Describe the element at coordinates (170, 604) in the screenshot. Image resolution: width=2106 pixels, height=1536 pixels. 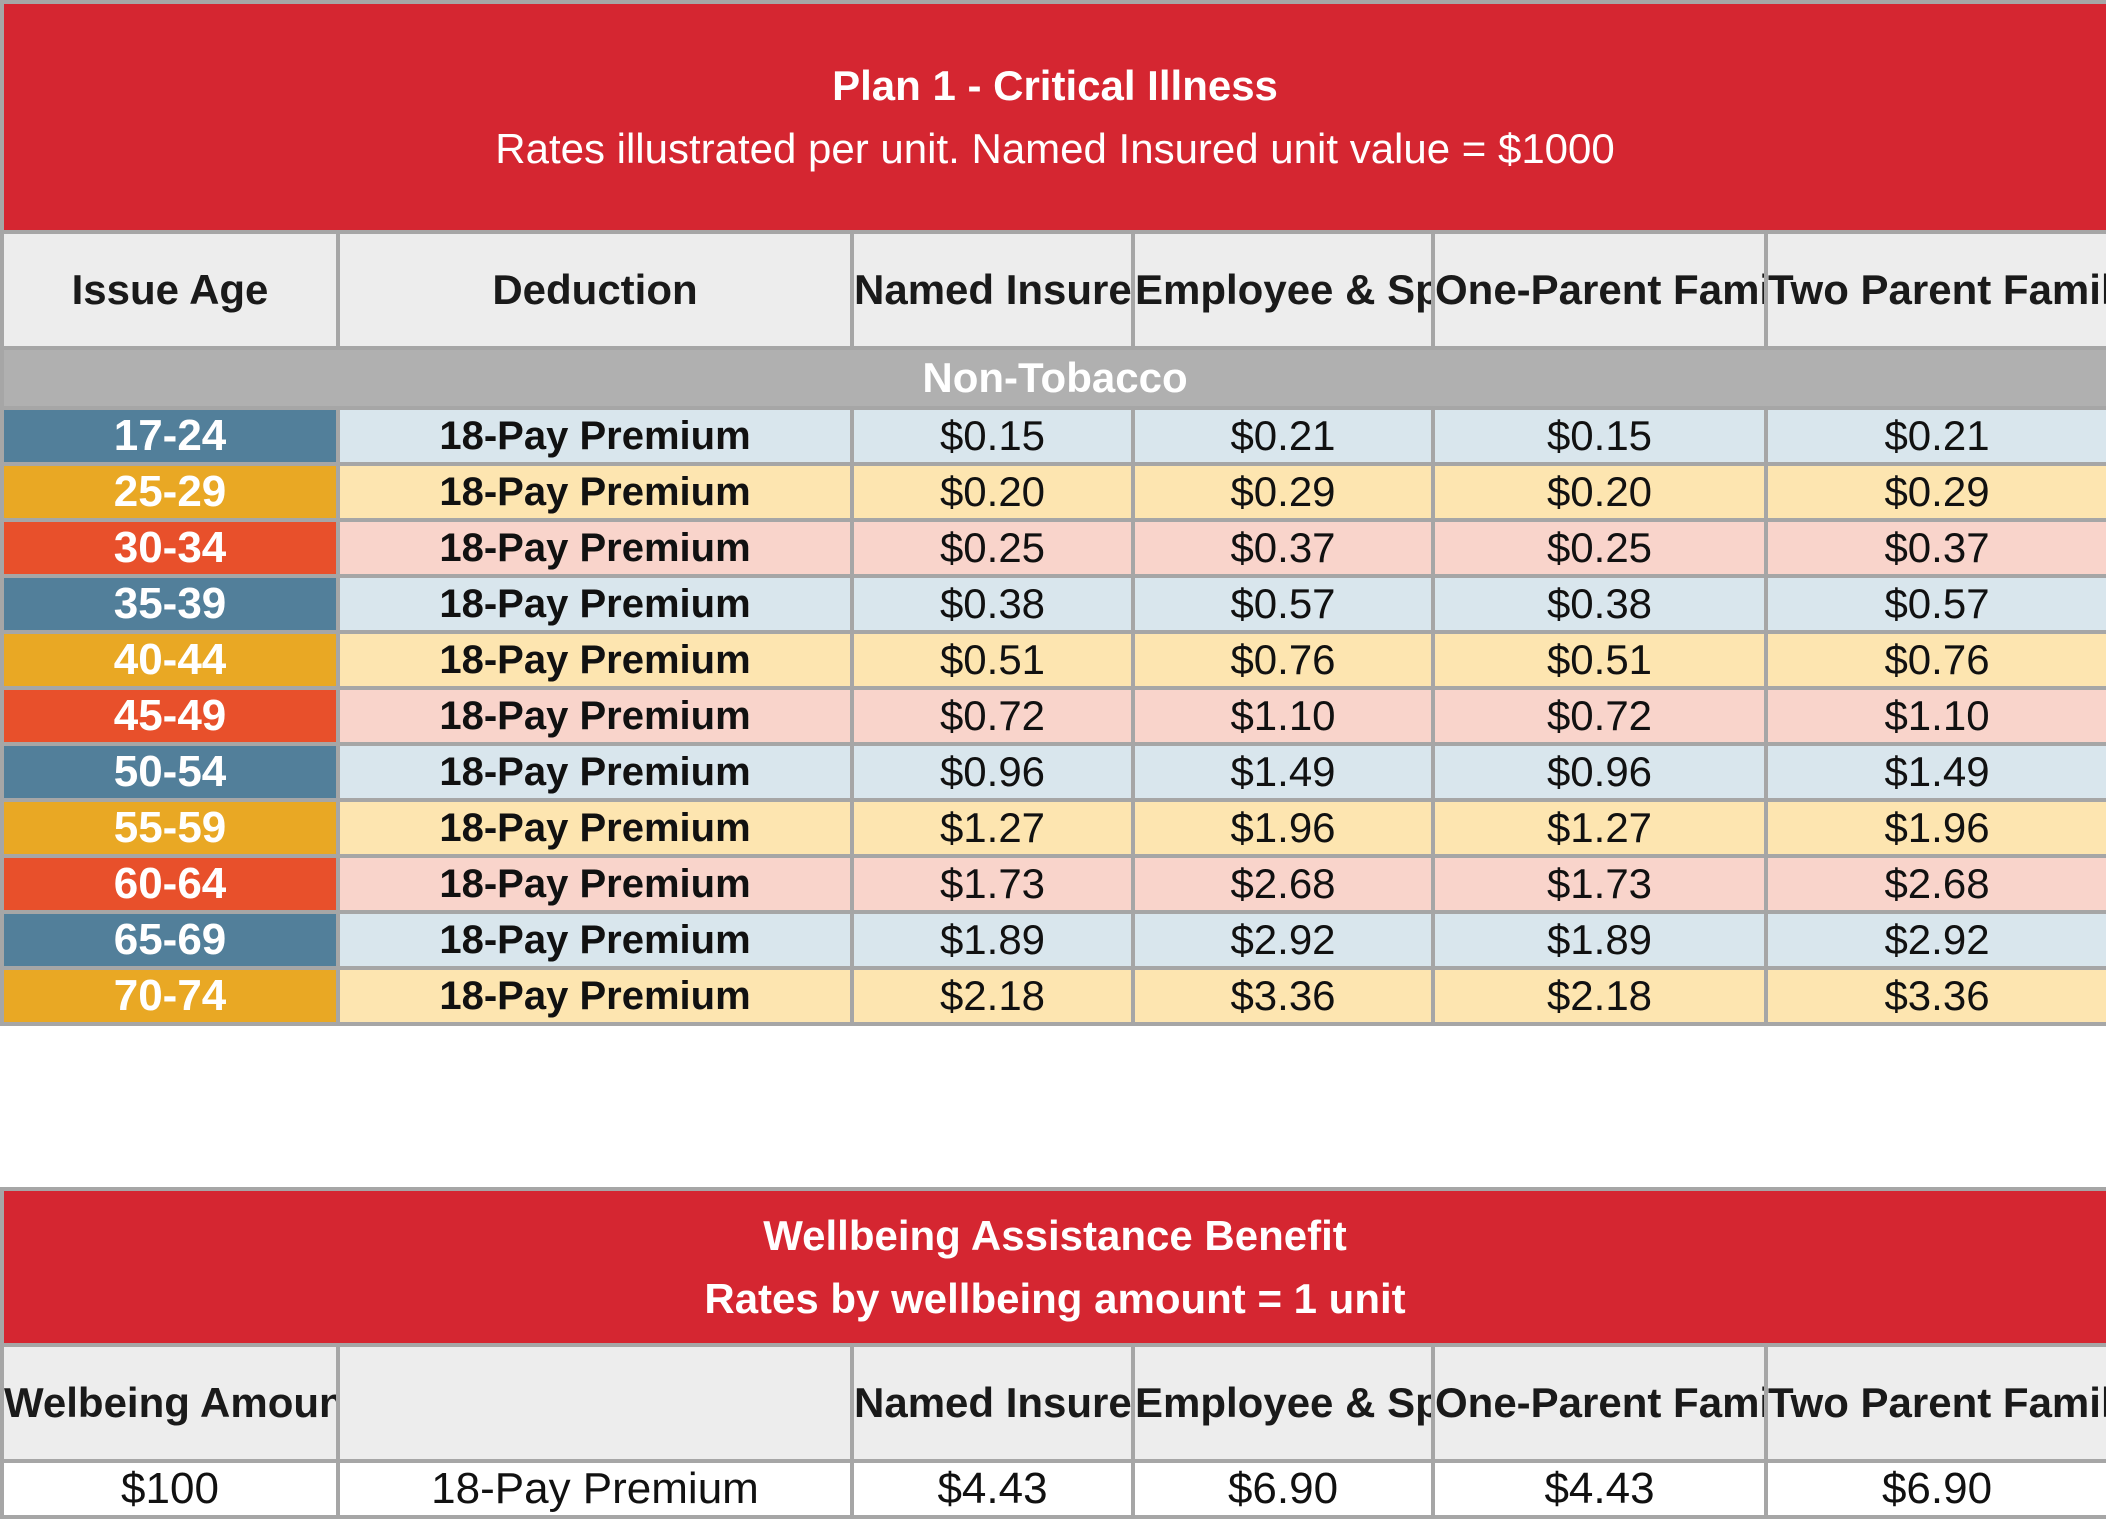
I see `issue-age-cell: 35-39` at that location.